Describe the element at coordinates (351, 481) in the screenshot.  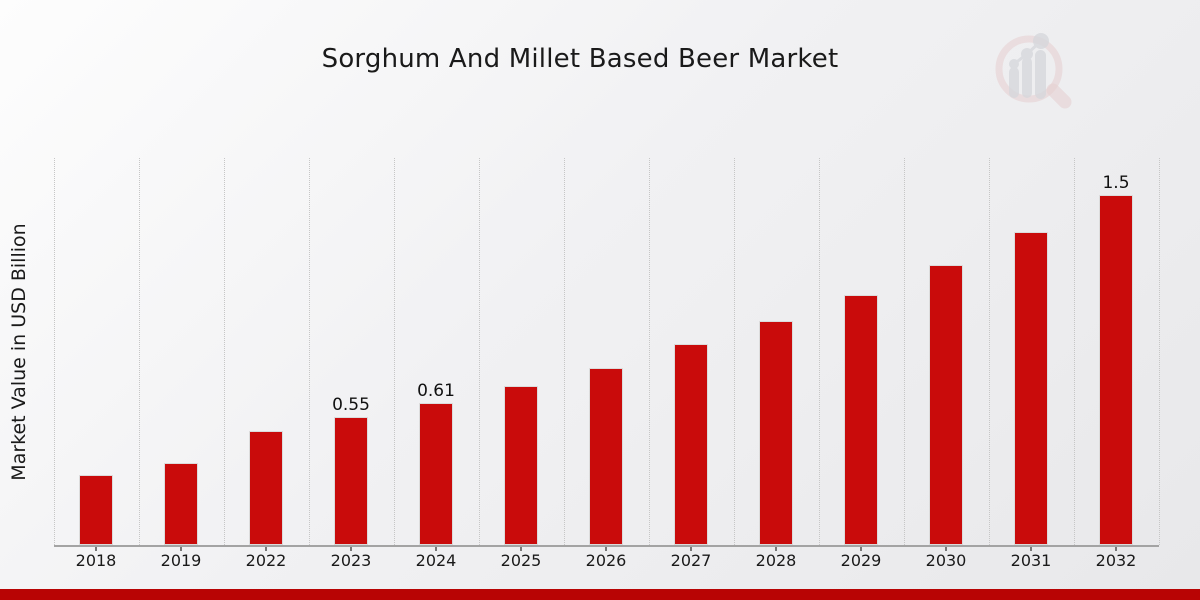
I see `bar-2023` at that location.